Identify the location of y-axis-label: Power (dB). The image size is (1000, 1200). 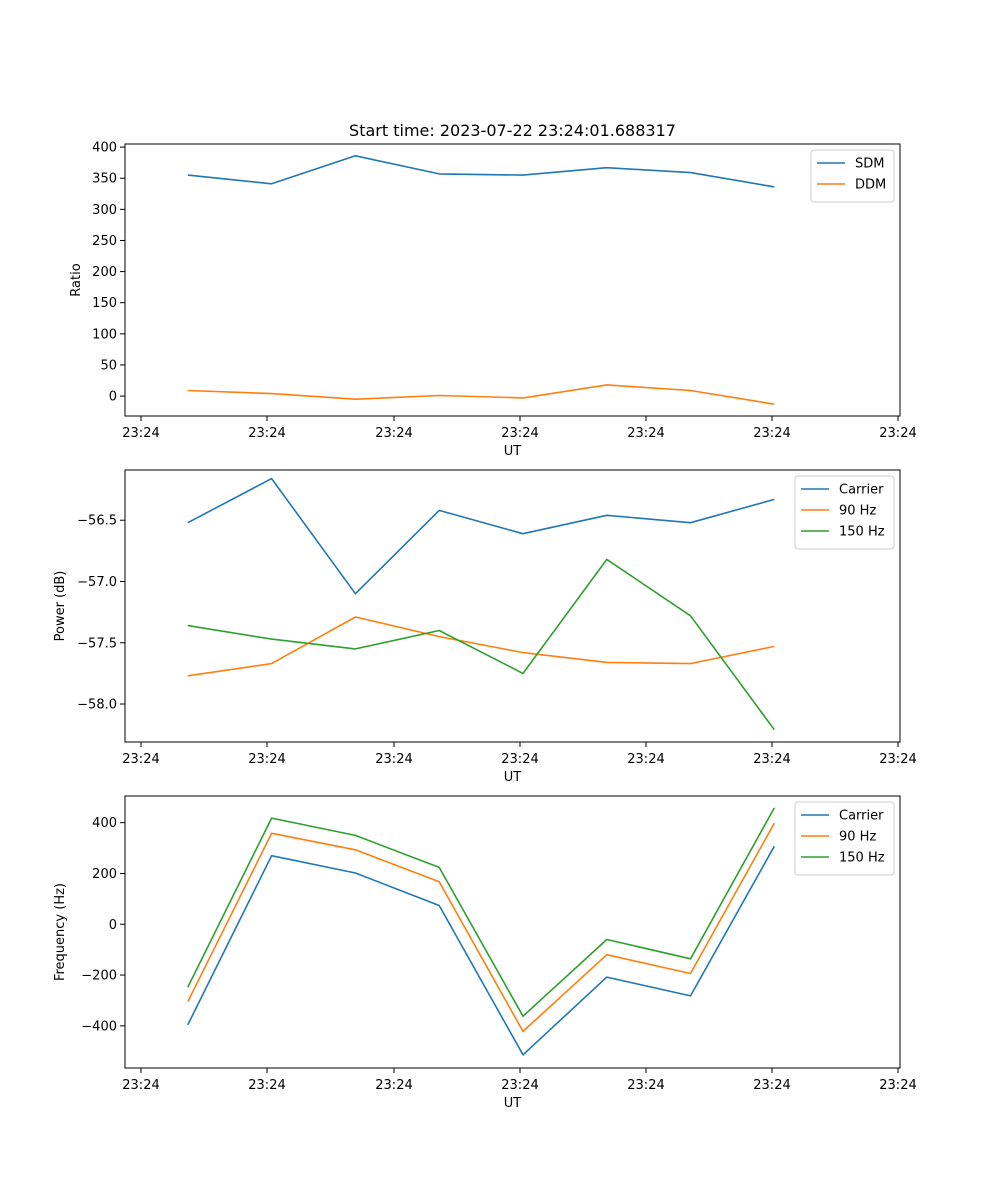
(60, 606).